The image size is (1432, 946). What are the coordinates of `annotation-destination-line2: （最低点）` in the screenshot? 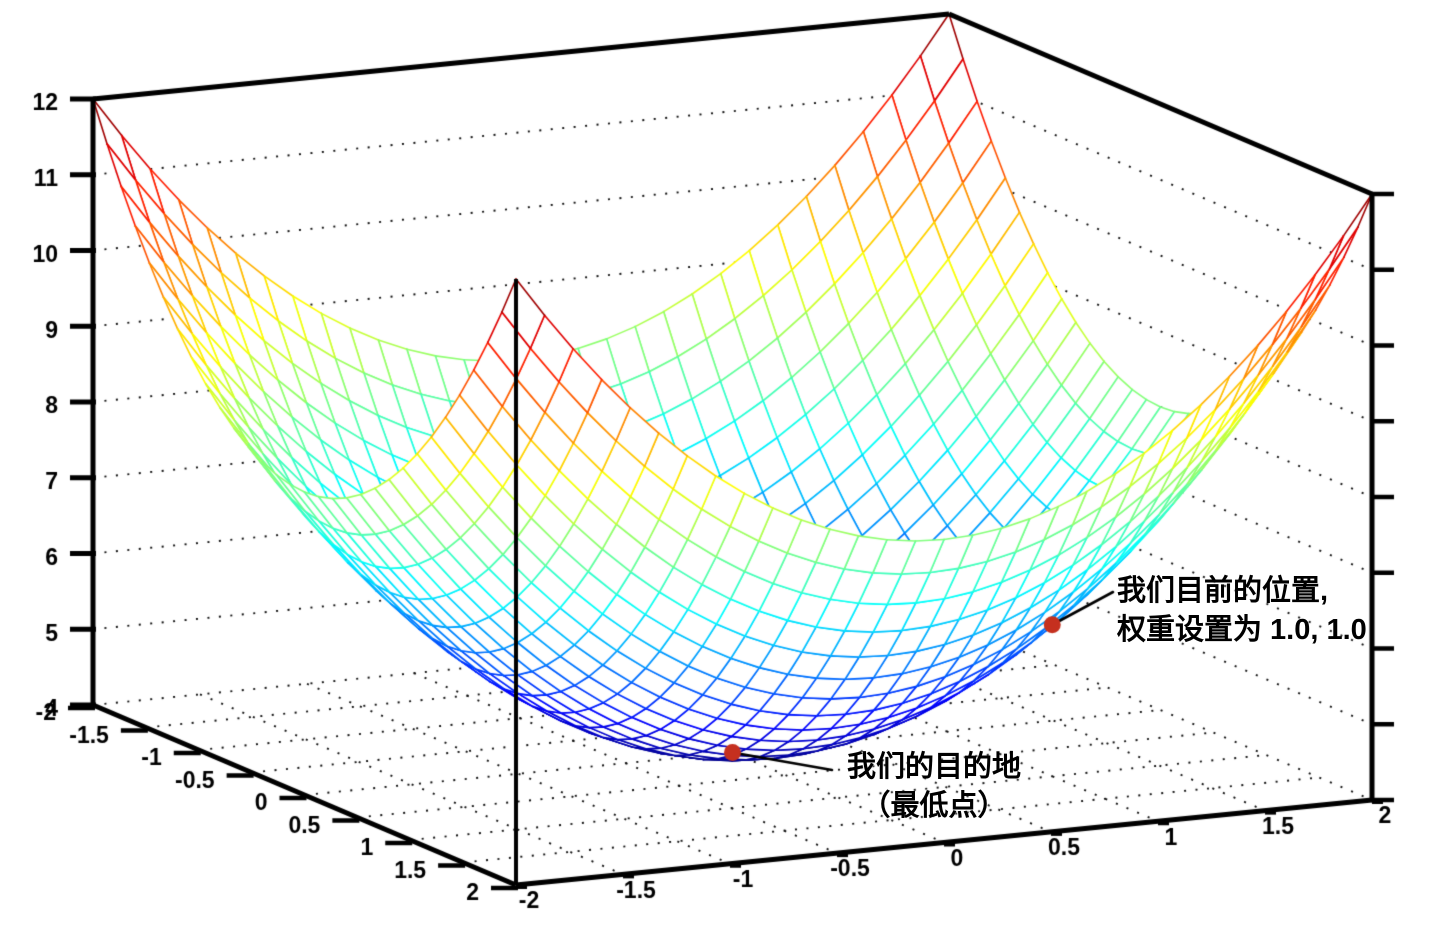 It's located at (934, 806).